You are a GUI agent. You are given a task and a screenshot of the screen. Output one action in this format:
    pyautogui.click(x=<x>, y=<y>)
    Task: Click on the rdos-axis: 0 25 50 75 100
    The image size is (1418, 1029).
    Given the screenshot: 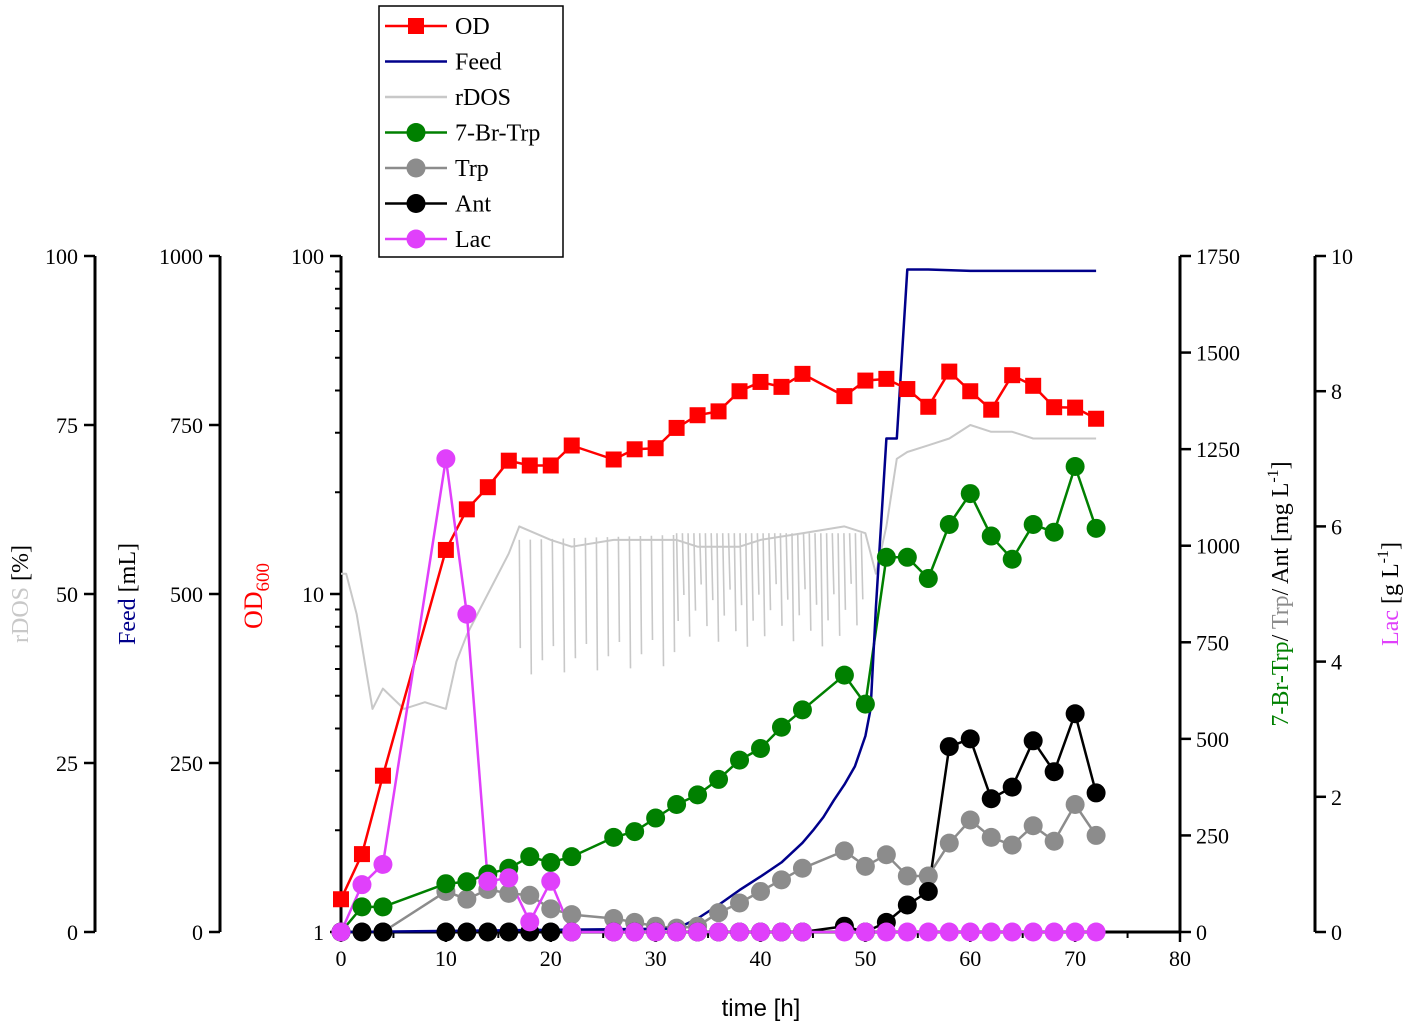 What is the action you would take?
    pyautogui.click(x=71, y=594)
    